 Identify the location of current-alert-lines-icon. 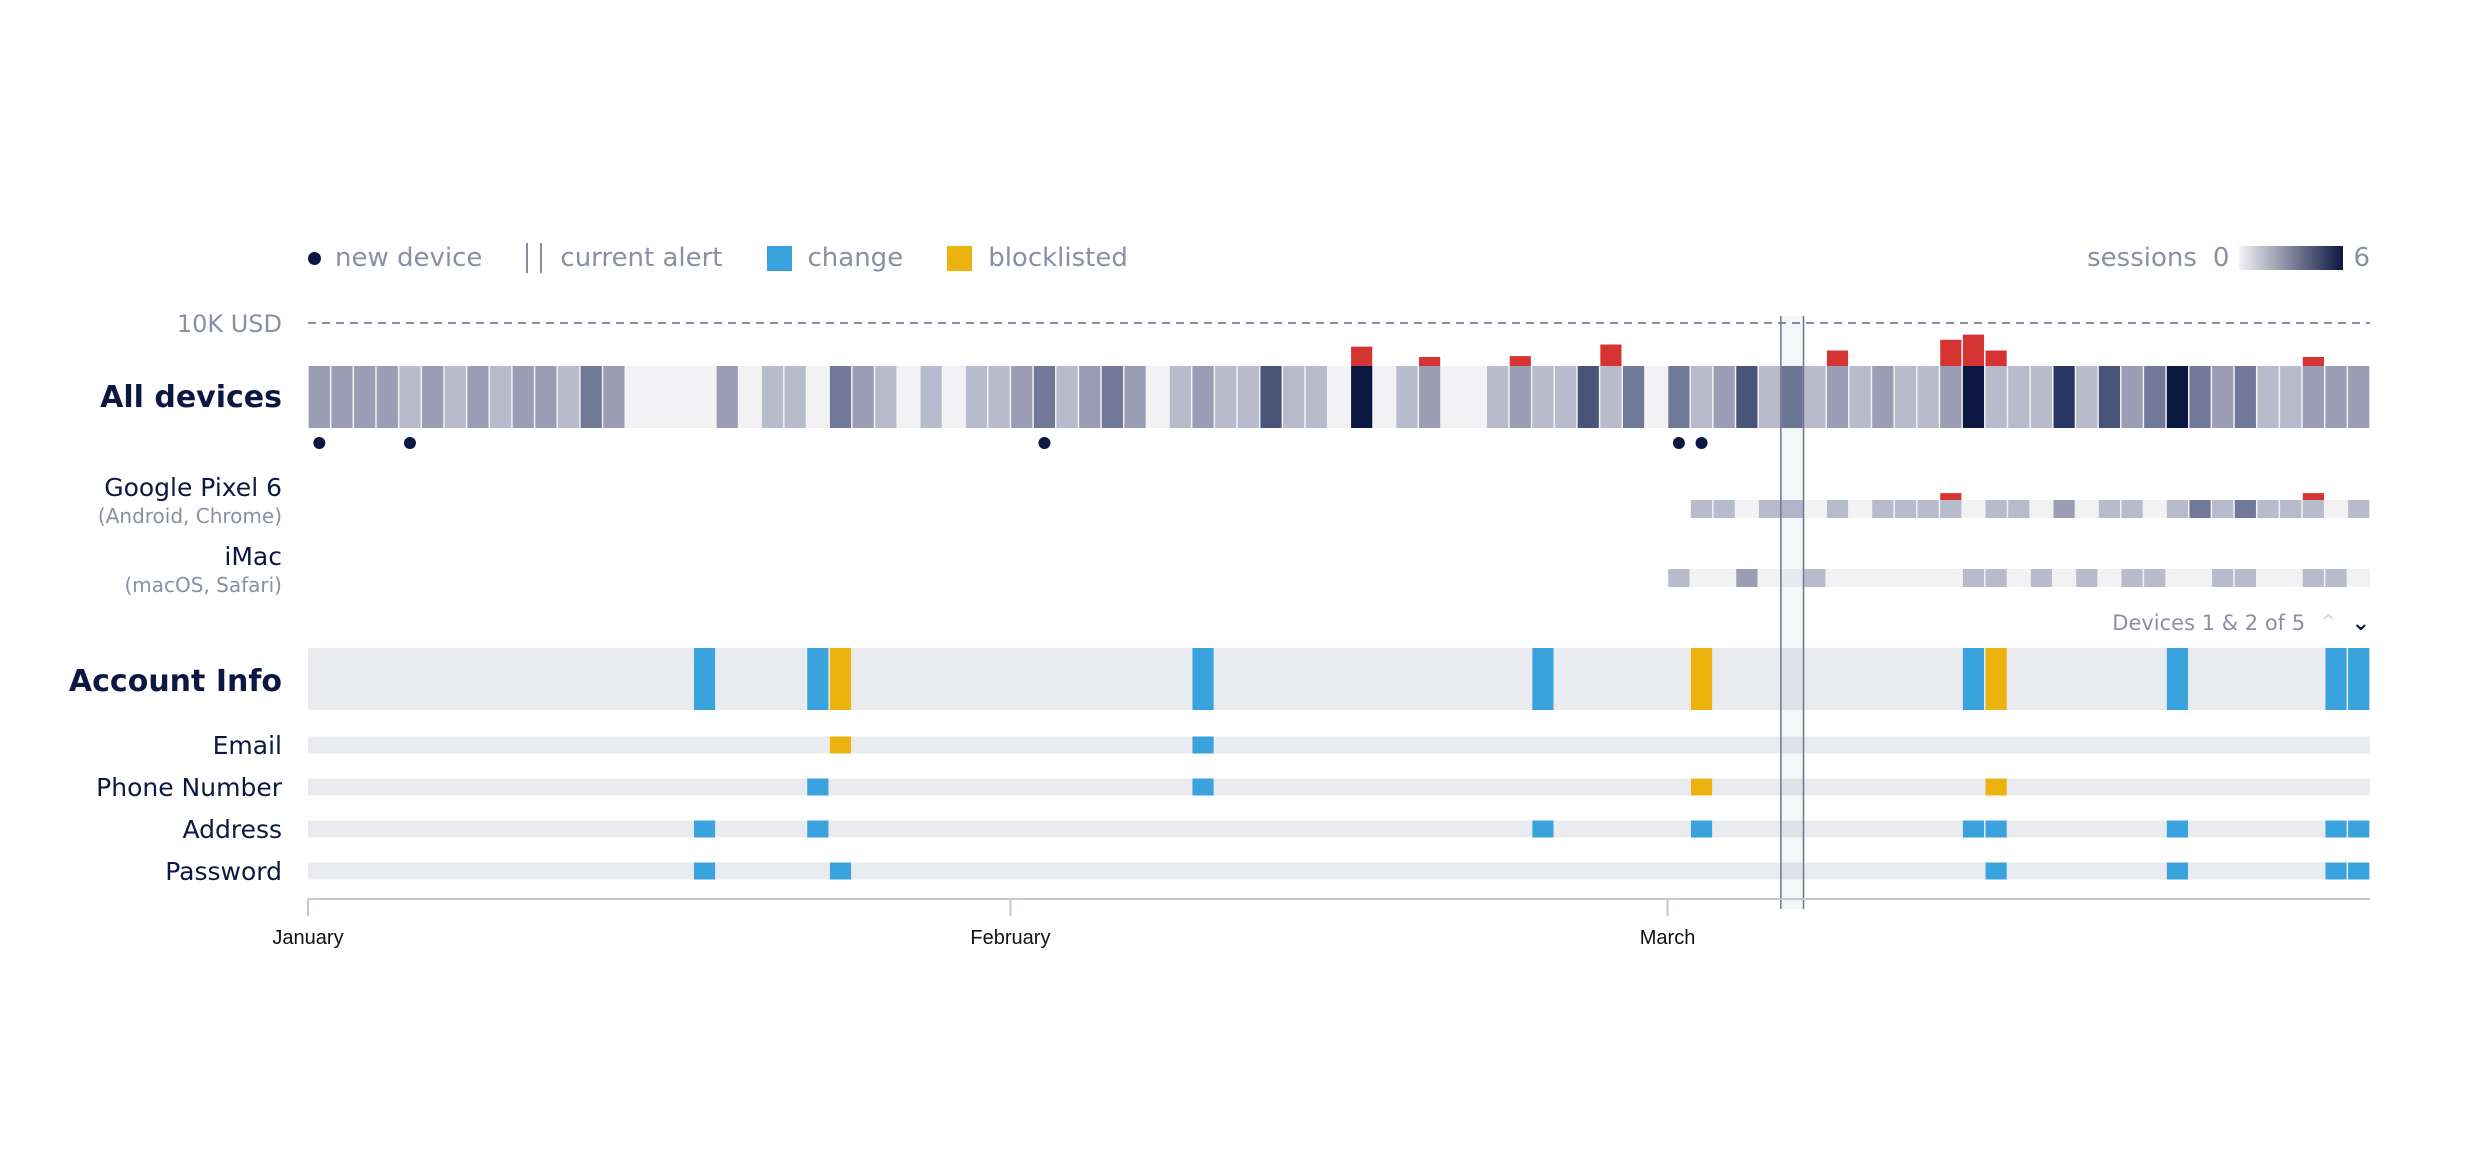
(534, 258).